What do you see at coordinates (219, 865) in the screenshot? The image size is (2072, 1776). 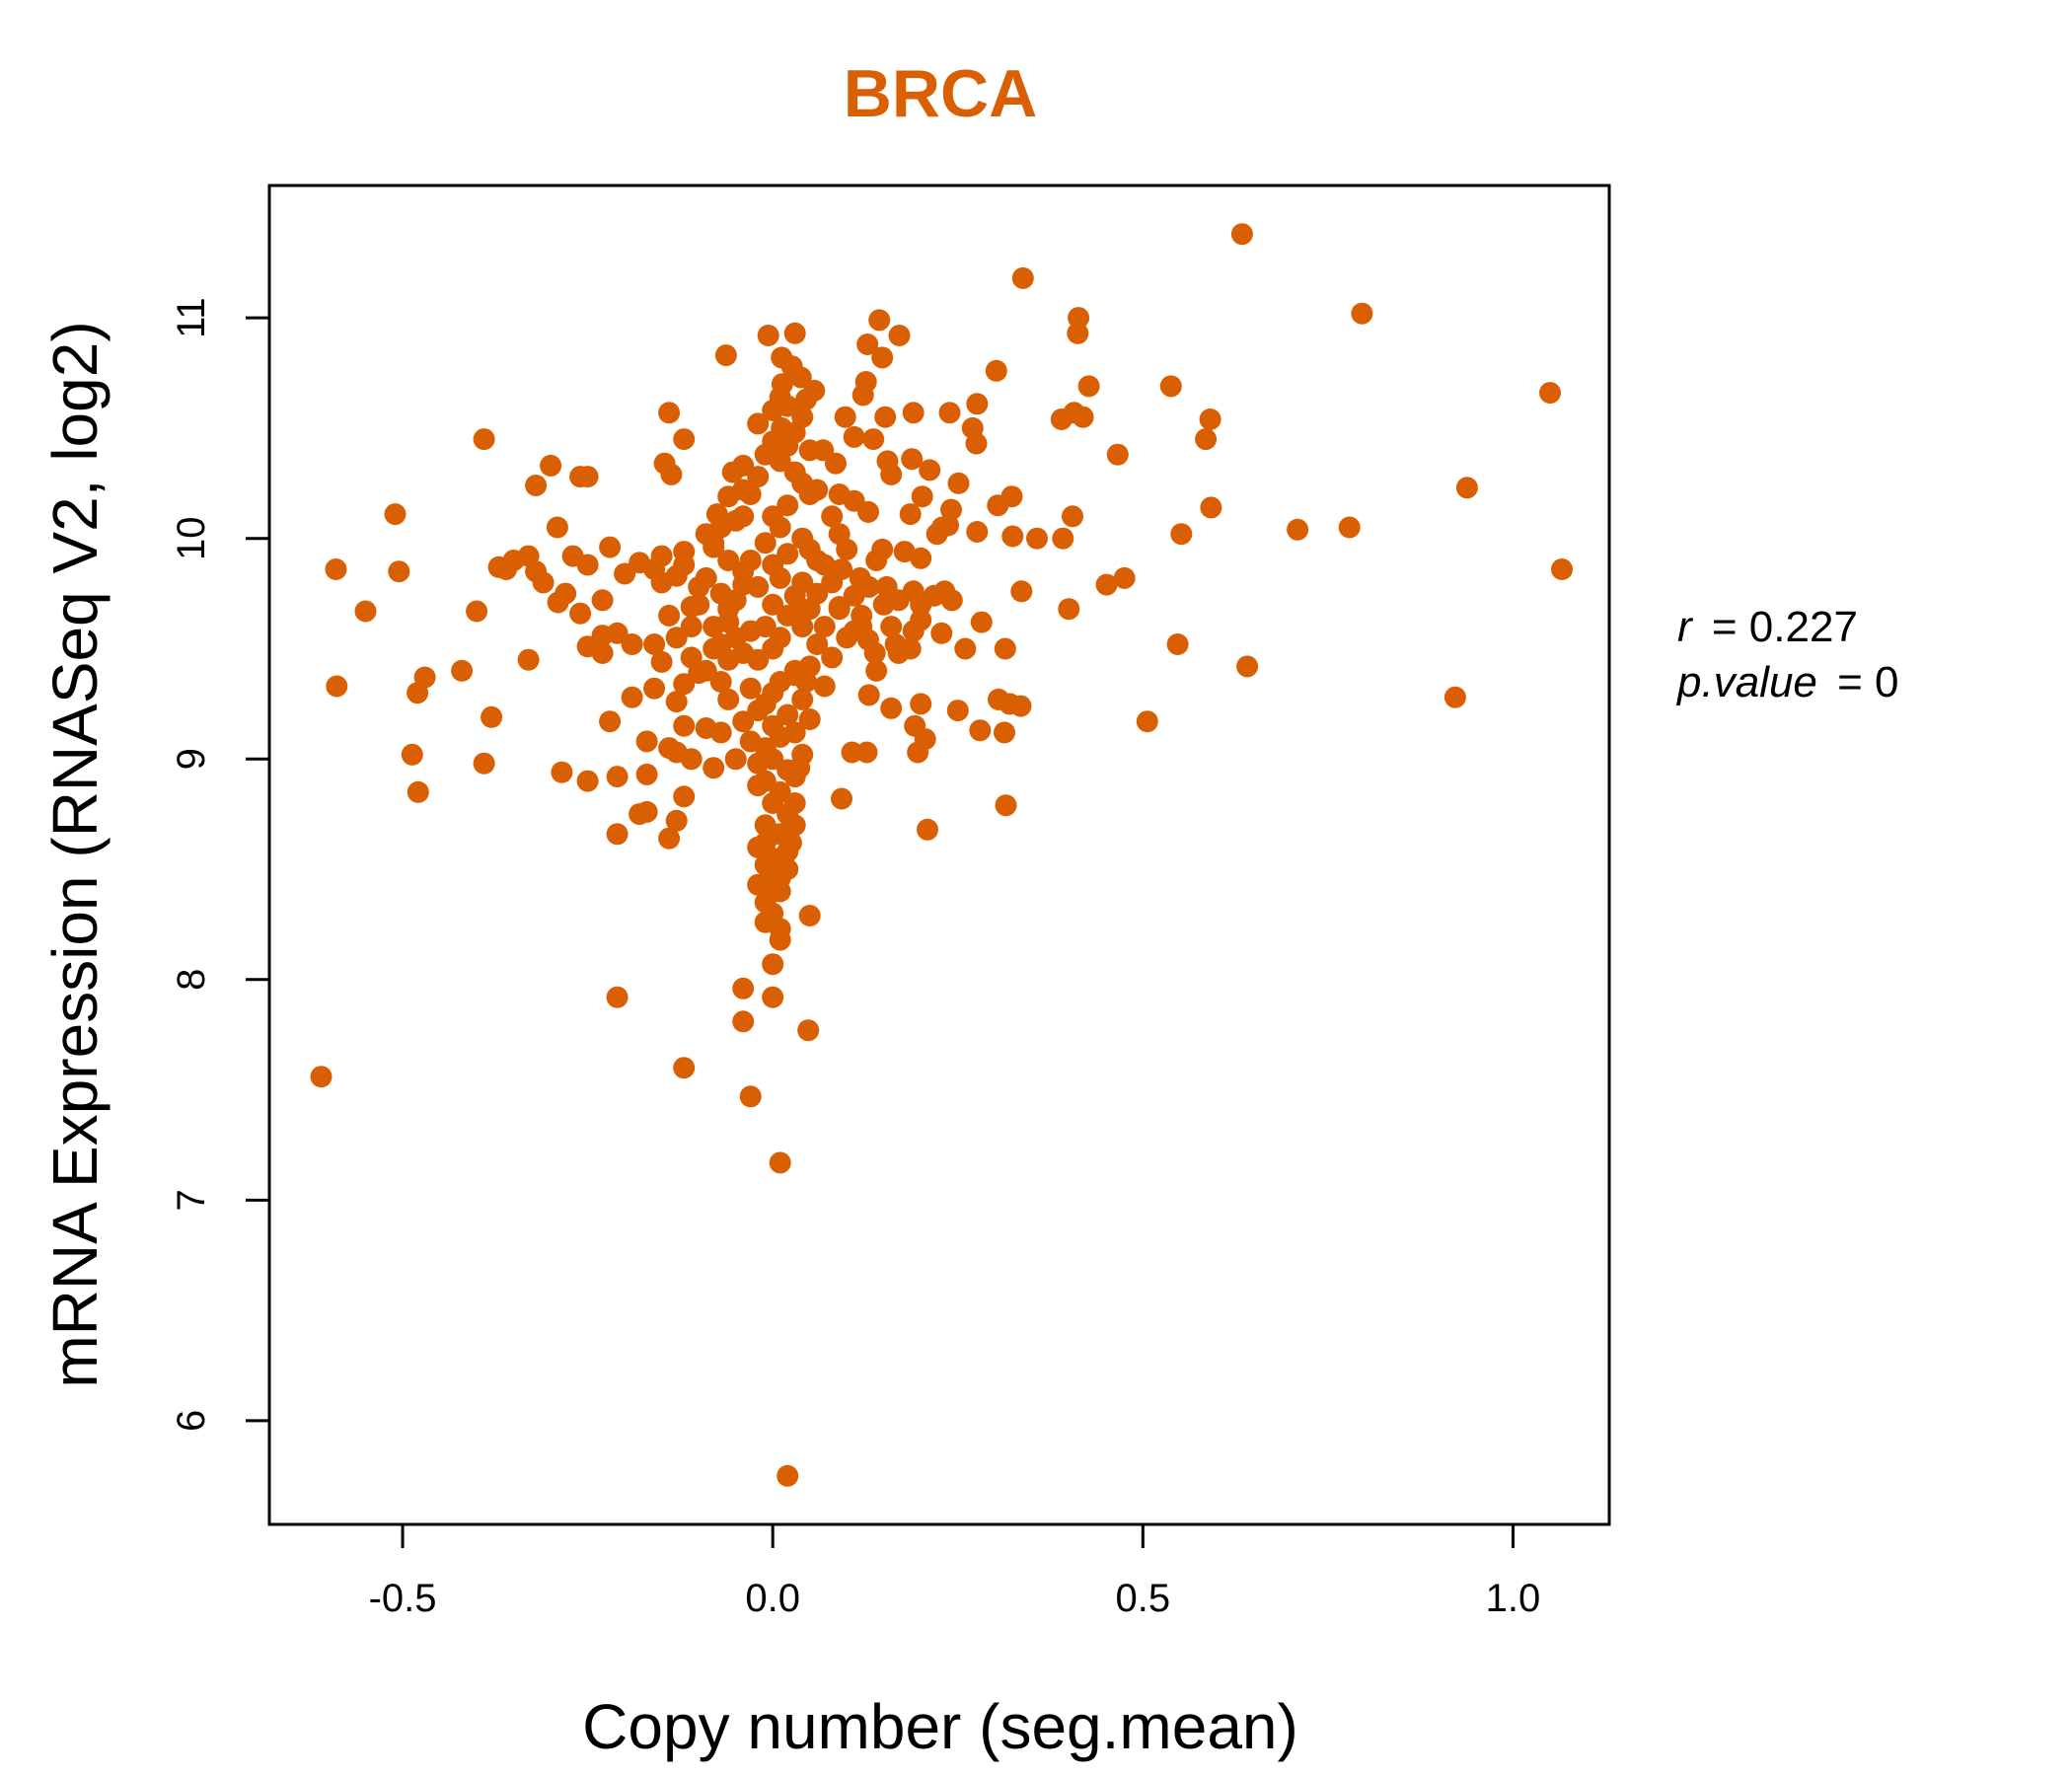 I see `y-axis: 6 7 8 9 10 11` at bounding box center [219, 865].